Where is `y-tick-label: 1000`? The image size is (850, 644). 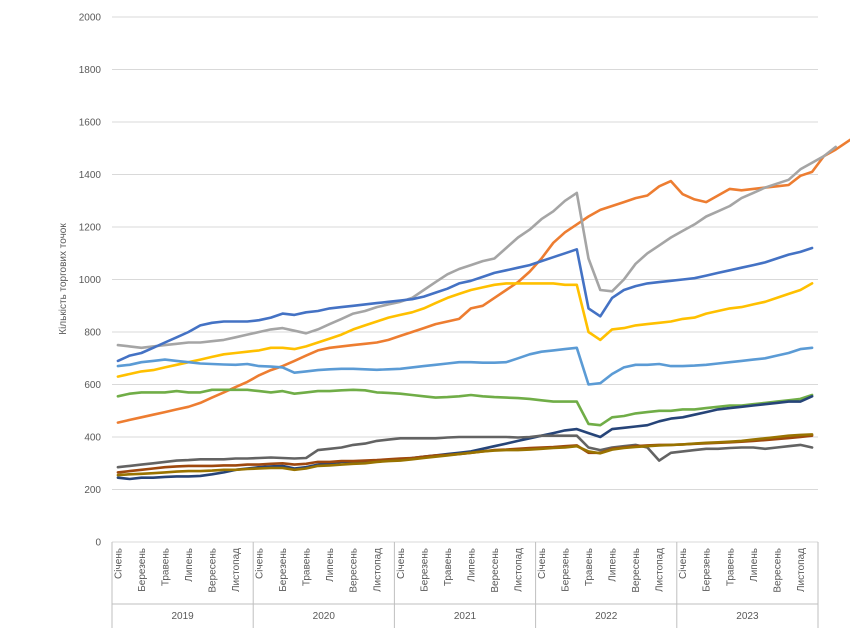 y-tick-label: 1000 is located at coordinates (90, 280).